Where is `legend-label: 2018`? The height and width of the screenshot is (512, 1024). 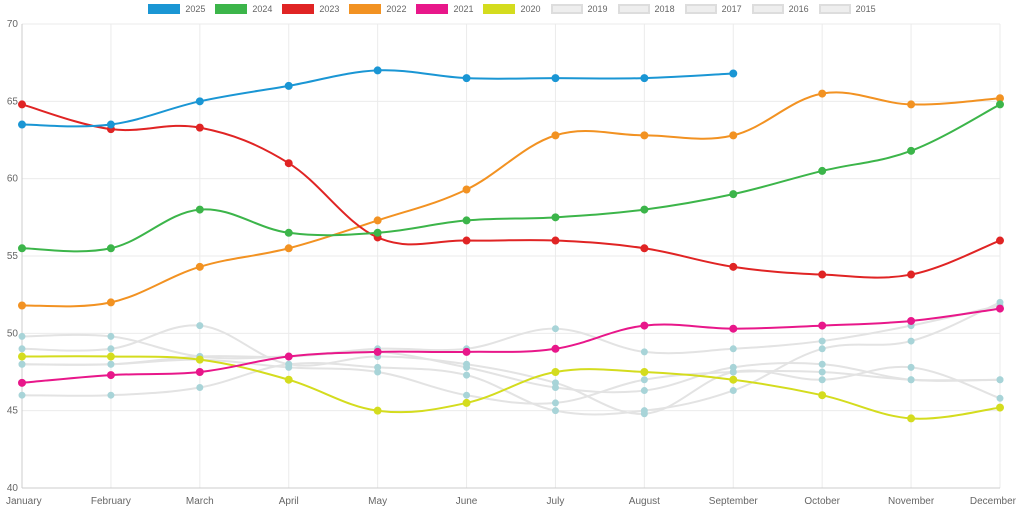
legend-label: 2018 is located at coordinates (664, 9).